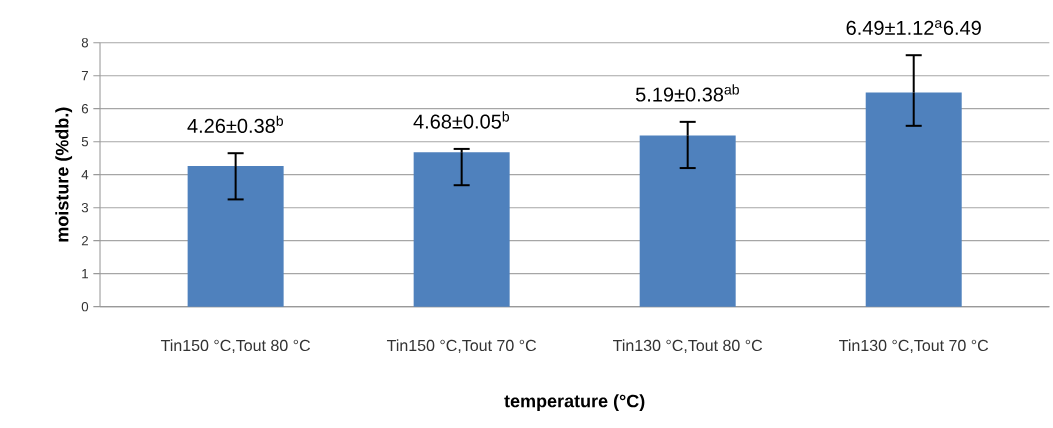  I want to click on y-tick-label: 0, so click(85, 306).